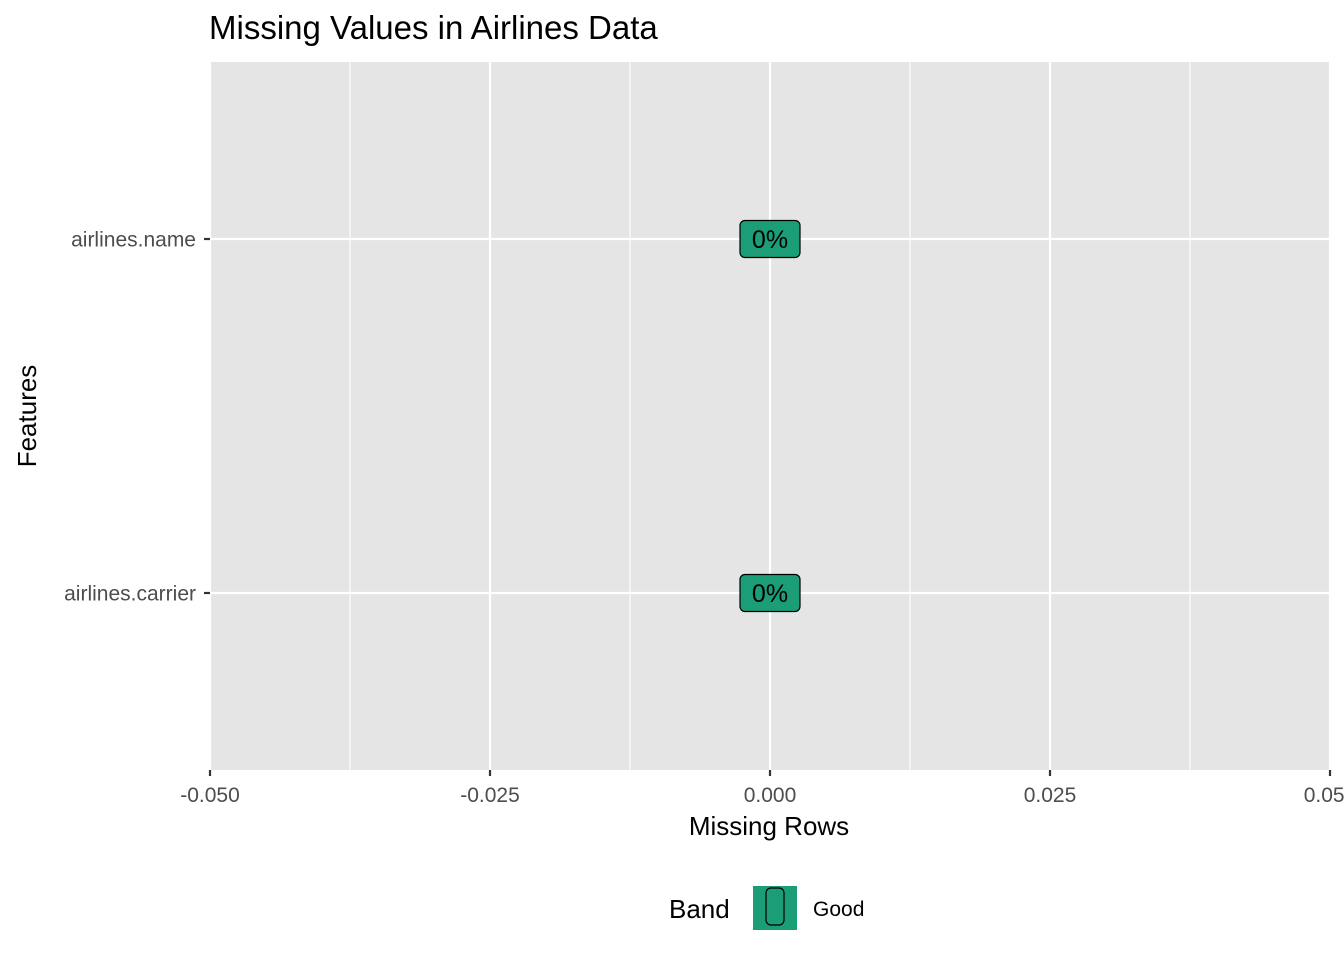 This screenshot has height=960, width=1344. I want to click on y-tick-label: airlines.carrier, so click(130, 594).